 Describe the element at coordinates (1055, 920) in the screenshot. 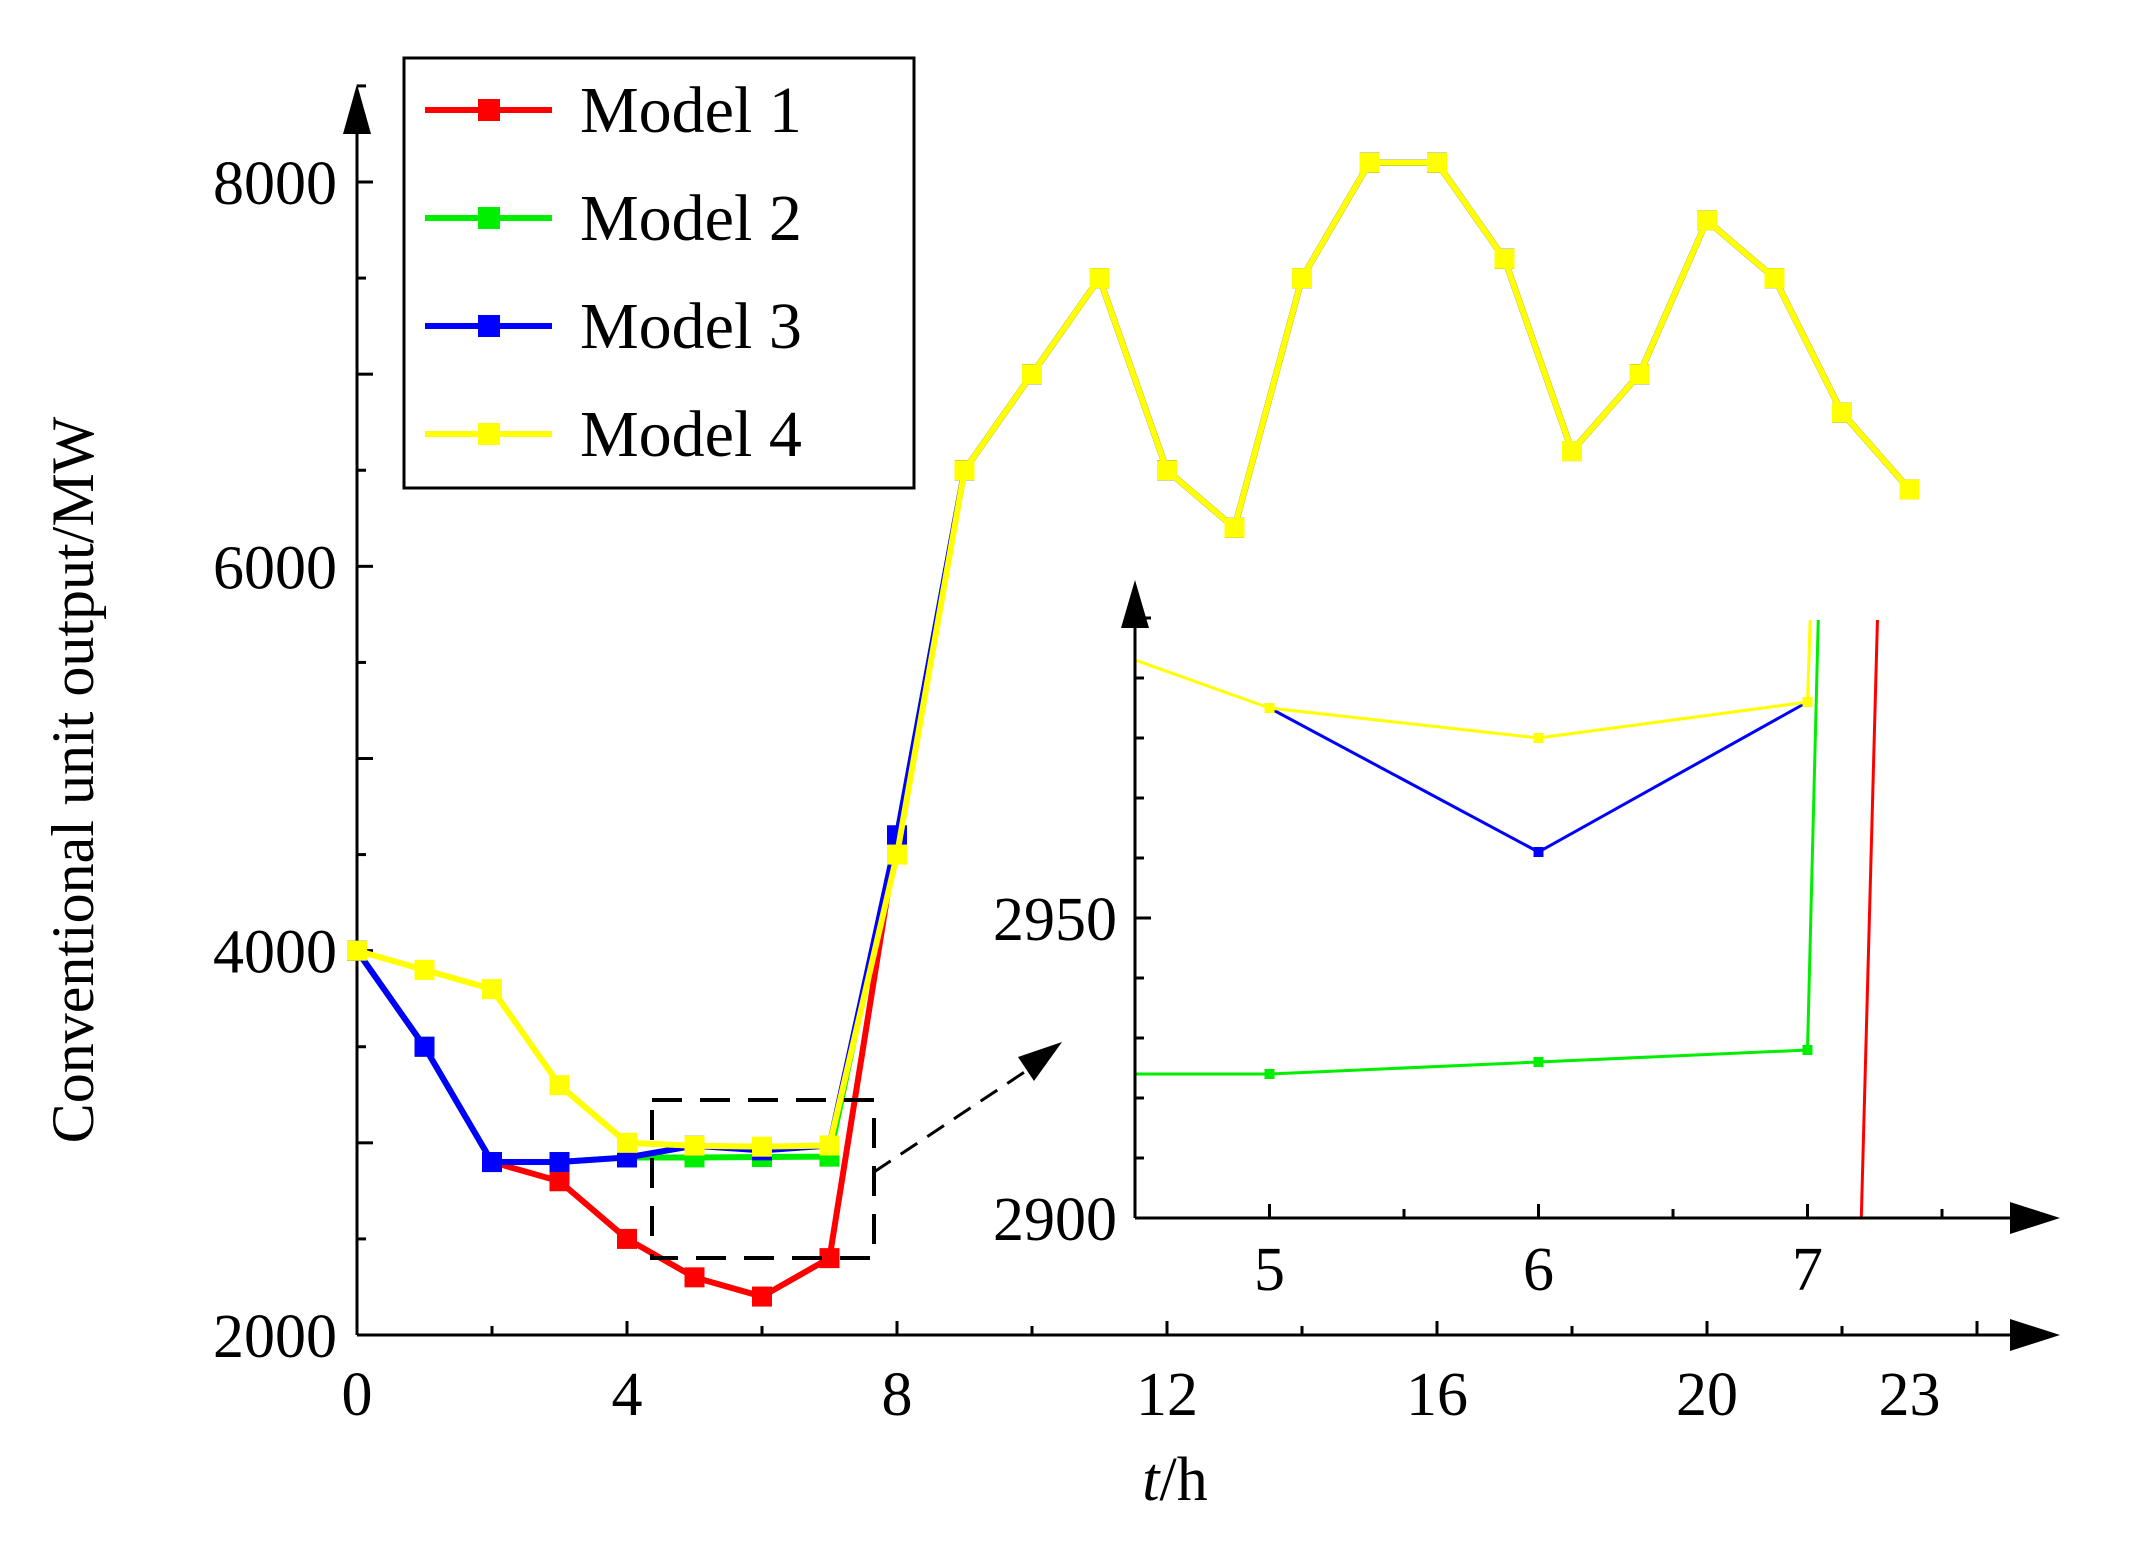

I see `inset-y-tick-label: 2950` at that location.